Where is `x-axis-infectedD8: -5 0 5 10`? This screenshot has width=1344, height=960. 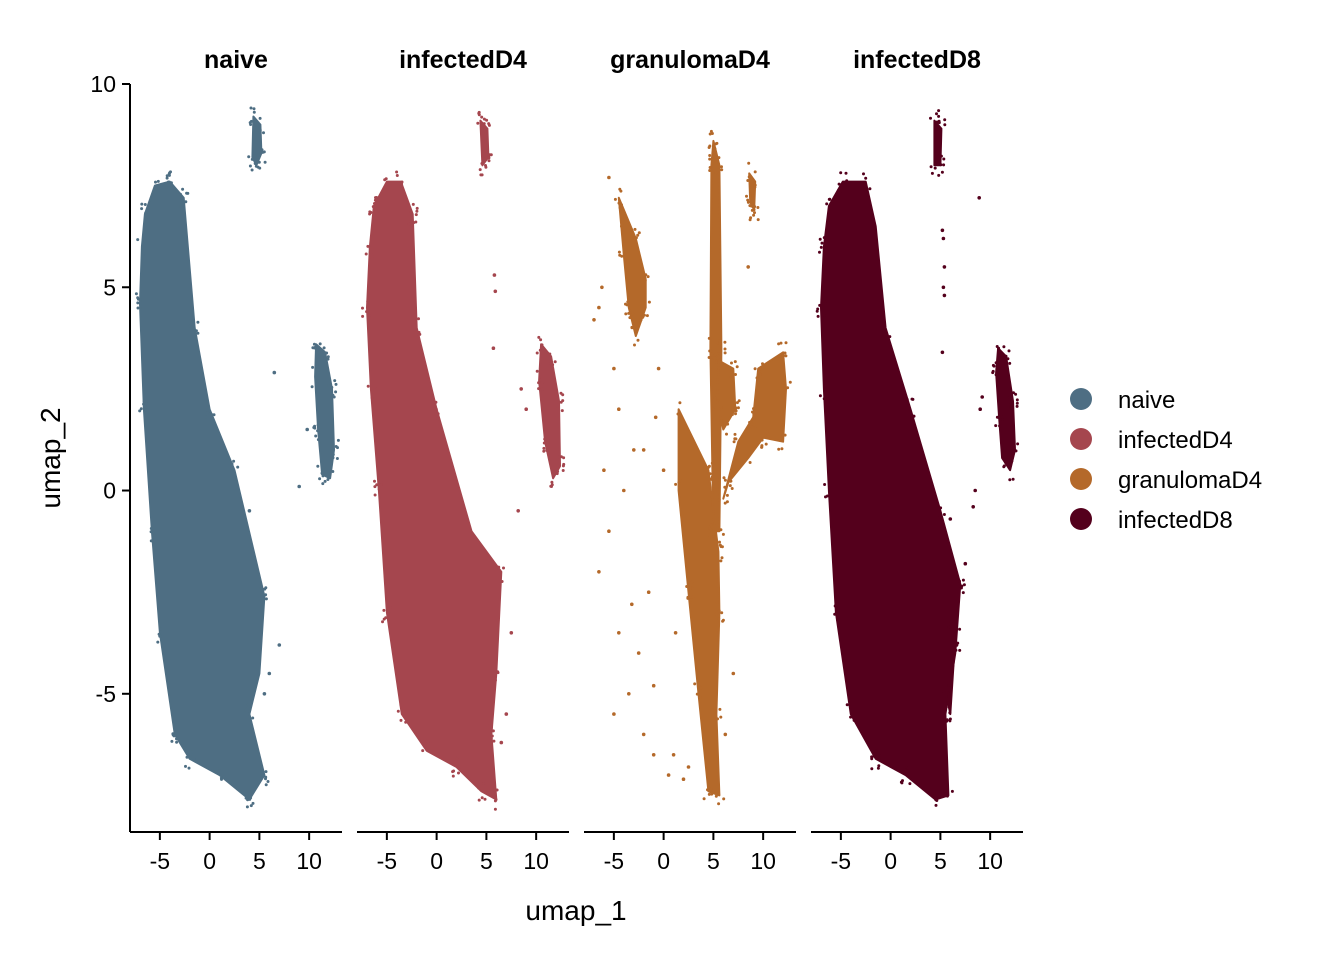
x-axis-infectedD8: -5 0 5 10 is located at coordinates (917, 852).